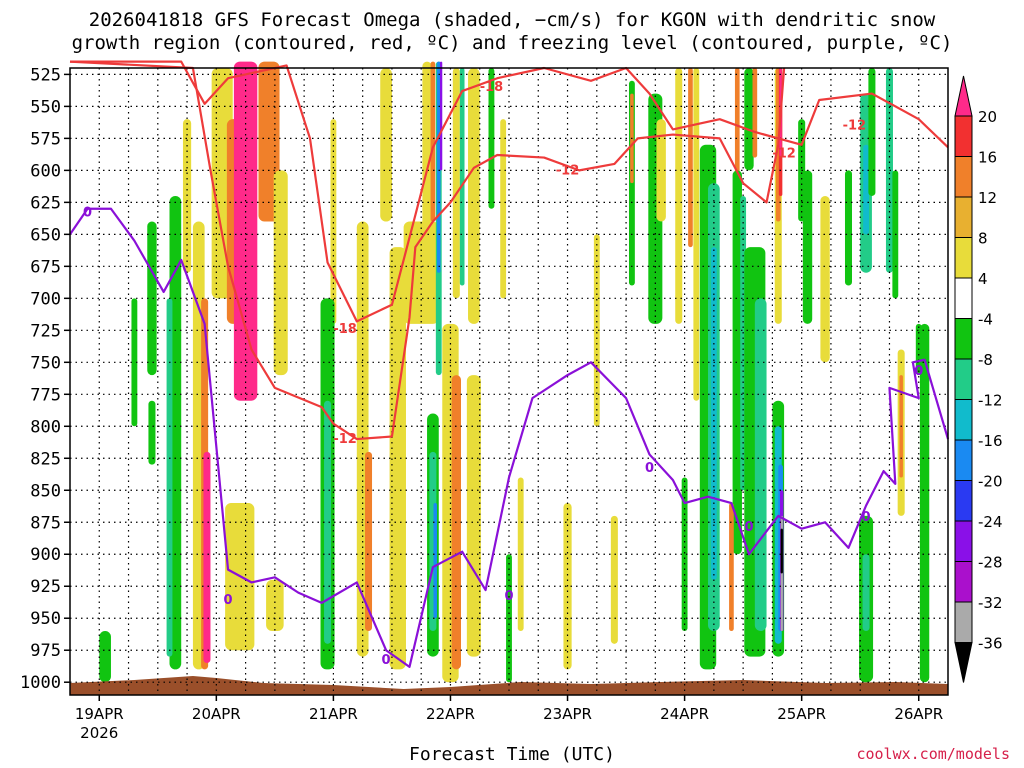  Describe the element at coordinates (45, 235) in the screenshot. I see `y-tick-label: 650` at that location.